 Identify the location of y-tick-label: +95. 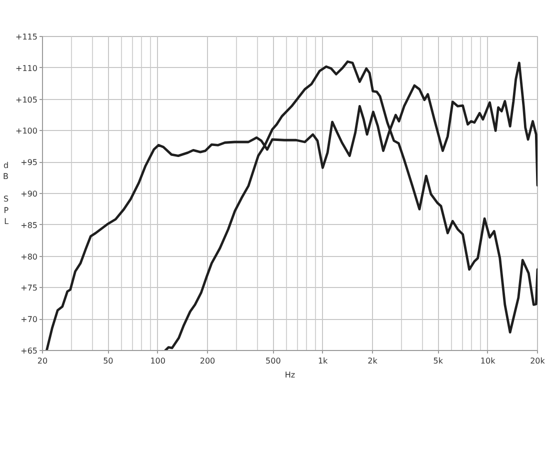
(29, 163).